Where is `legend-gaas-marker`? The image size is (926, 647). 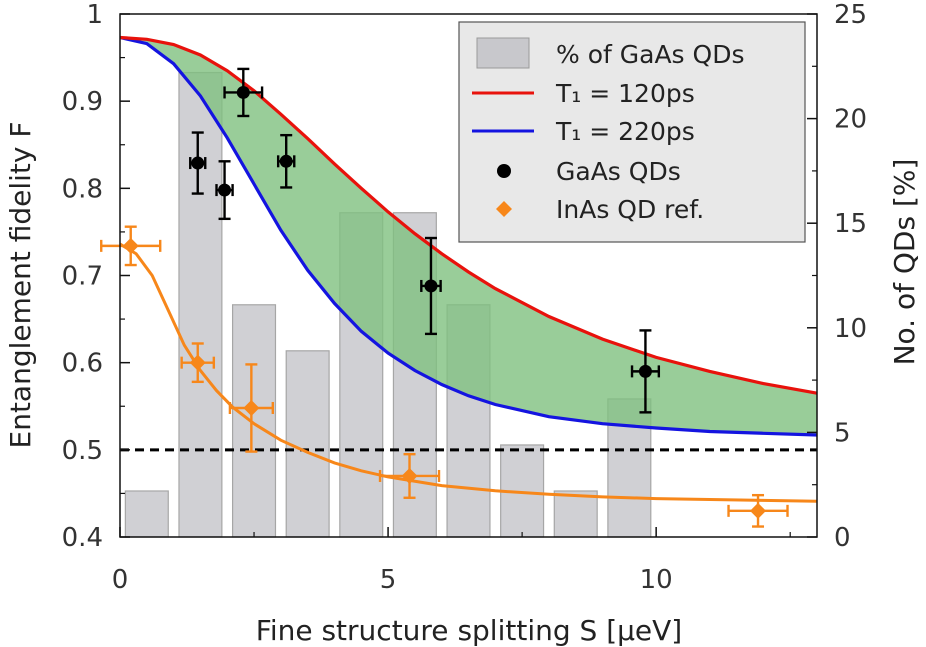
legend-gaas-marker is located at coordinates (504, 171).